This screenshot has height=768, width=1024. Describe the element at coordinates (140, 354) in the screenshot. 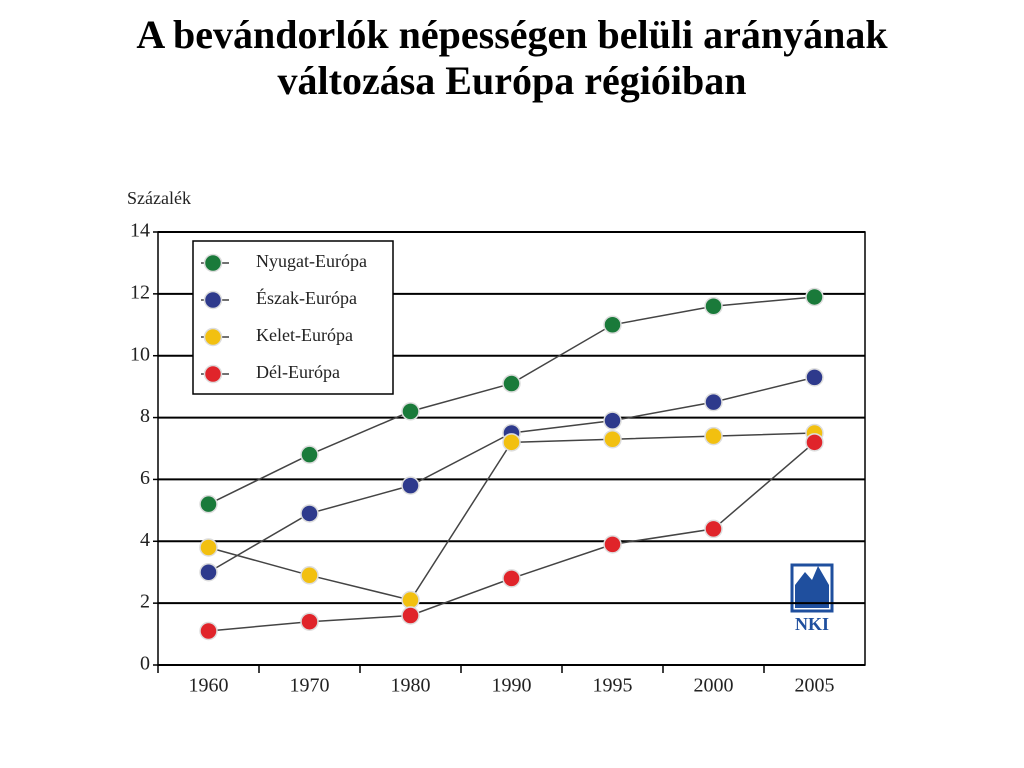

I see `y-tick-label: 10` at that location.